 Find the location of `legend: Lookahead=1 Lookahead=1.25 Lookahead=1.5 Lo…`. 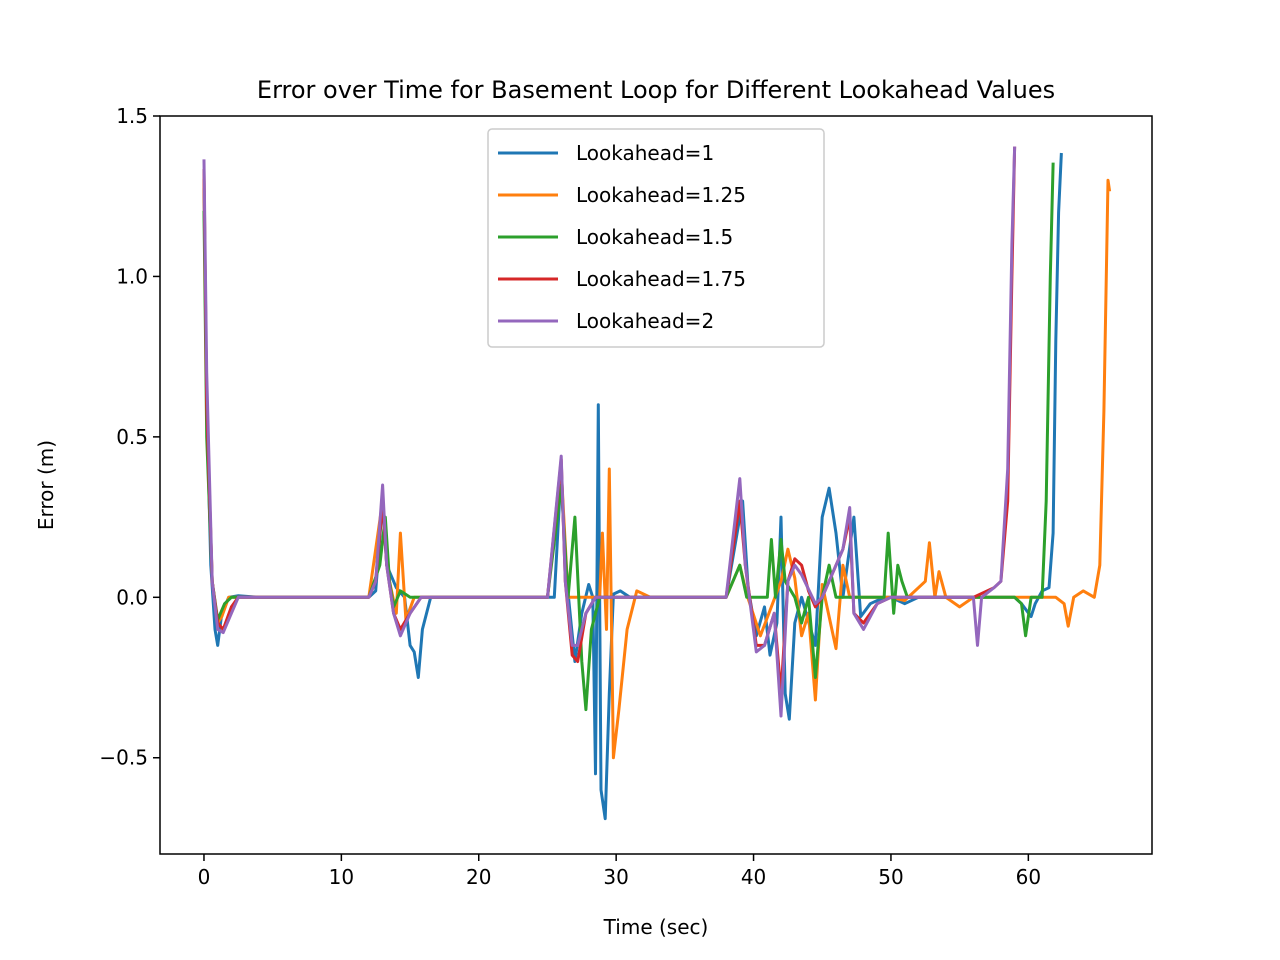

legend: Lookahead=1 Lookahead=1.25 Lookahead=1.5 Lo… is located at coordinates (656, 238).